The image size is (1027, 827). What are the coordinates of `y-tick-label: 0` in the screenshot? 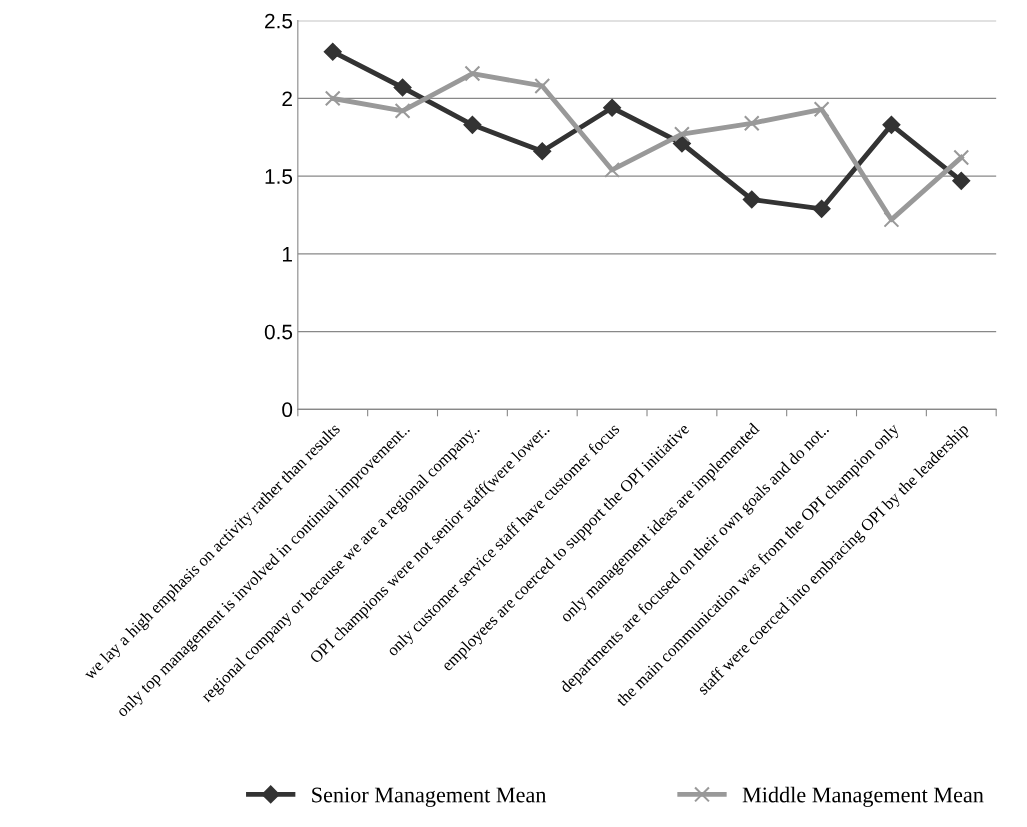 It's located at (287, 410).